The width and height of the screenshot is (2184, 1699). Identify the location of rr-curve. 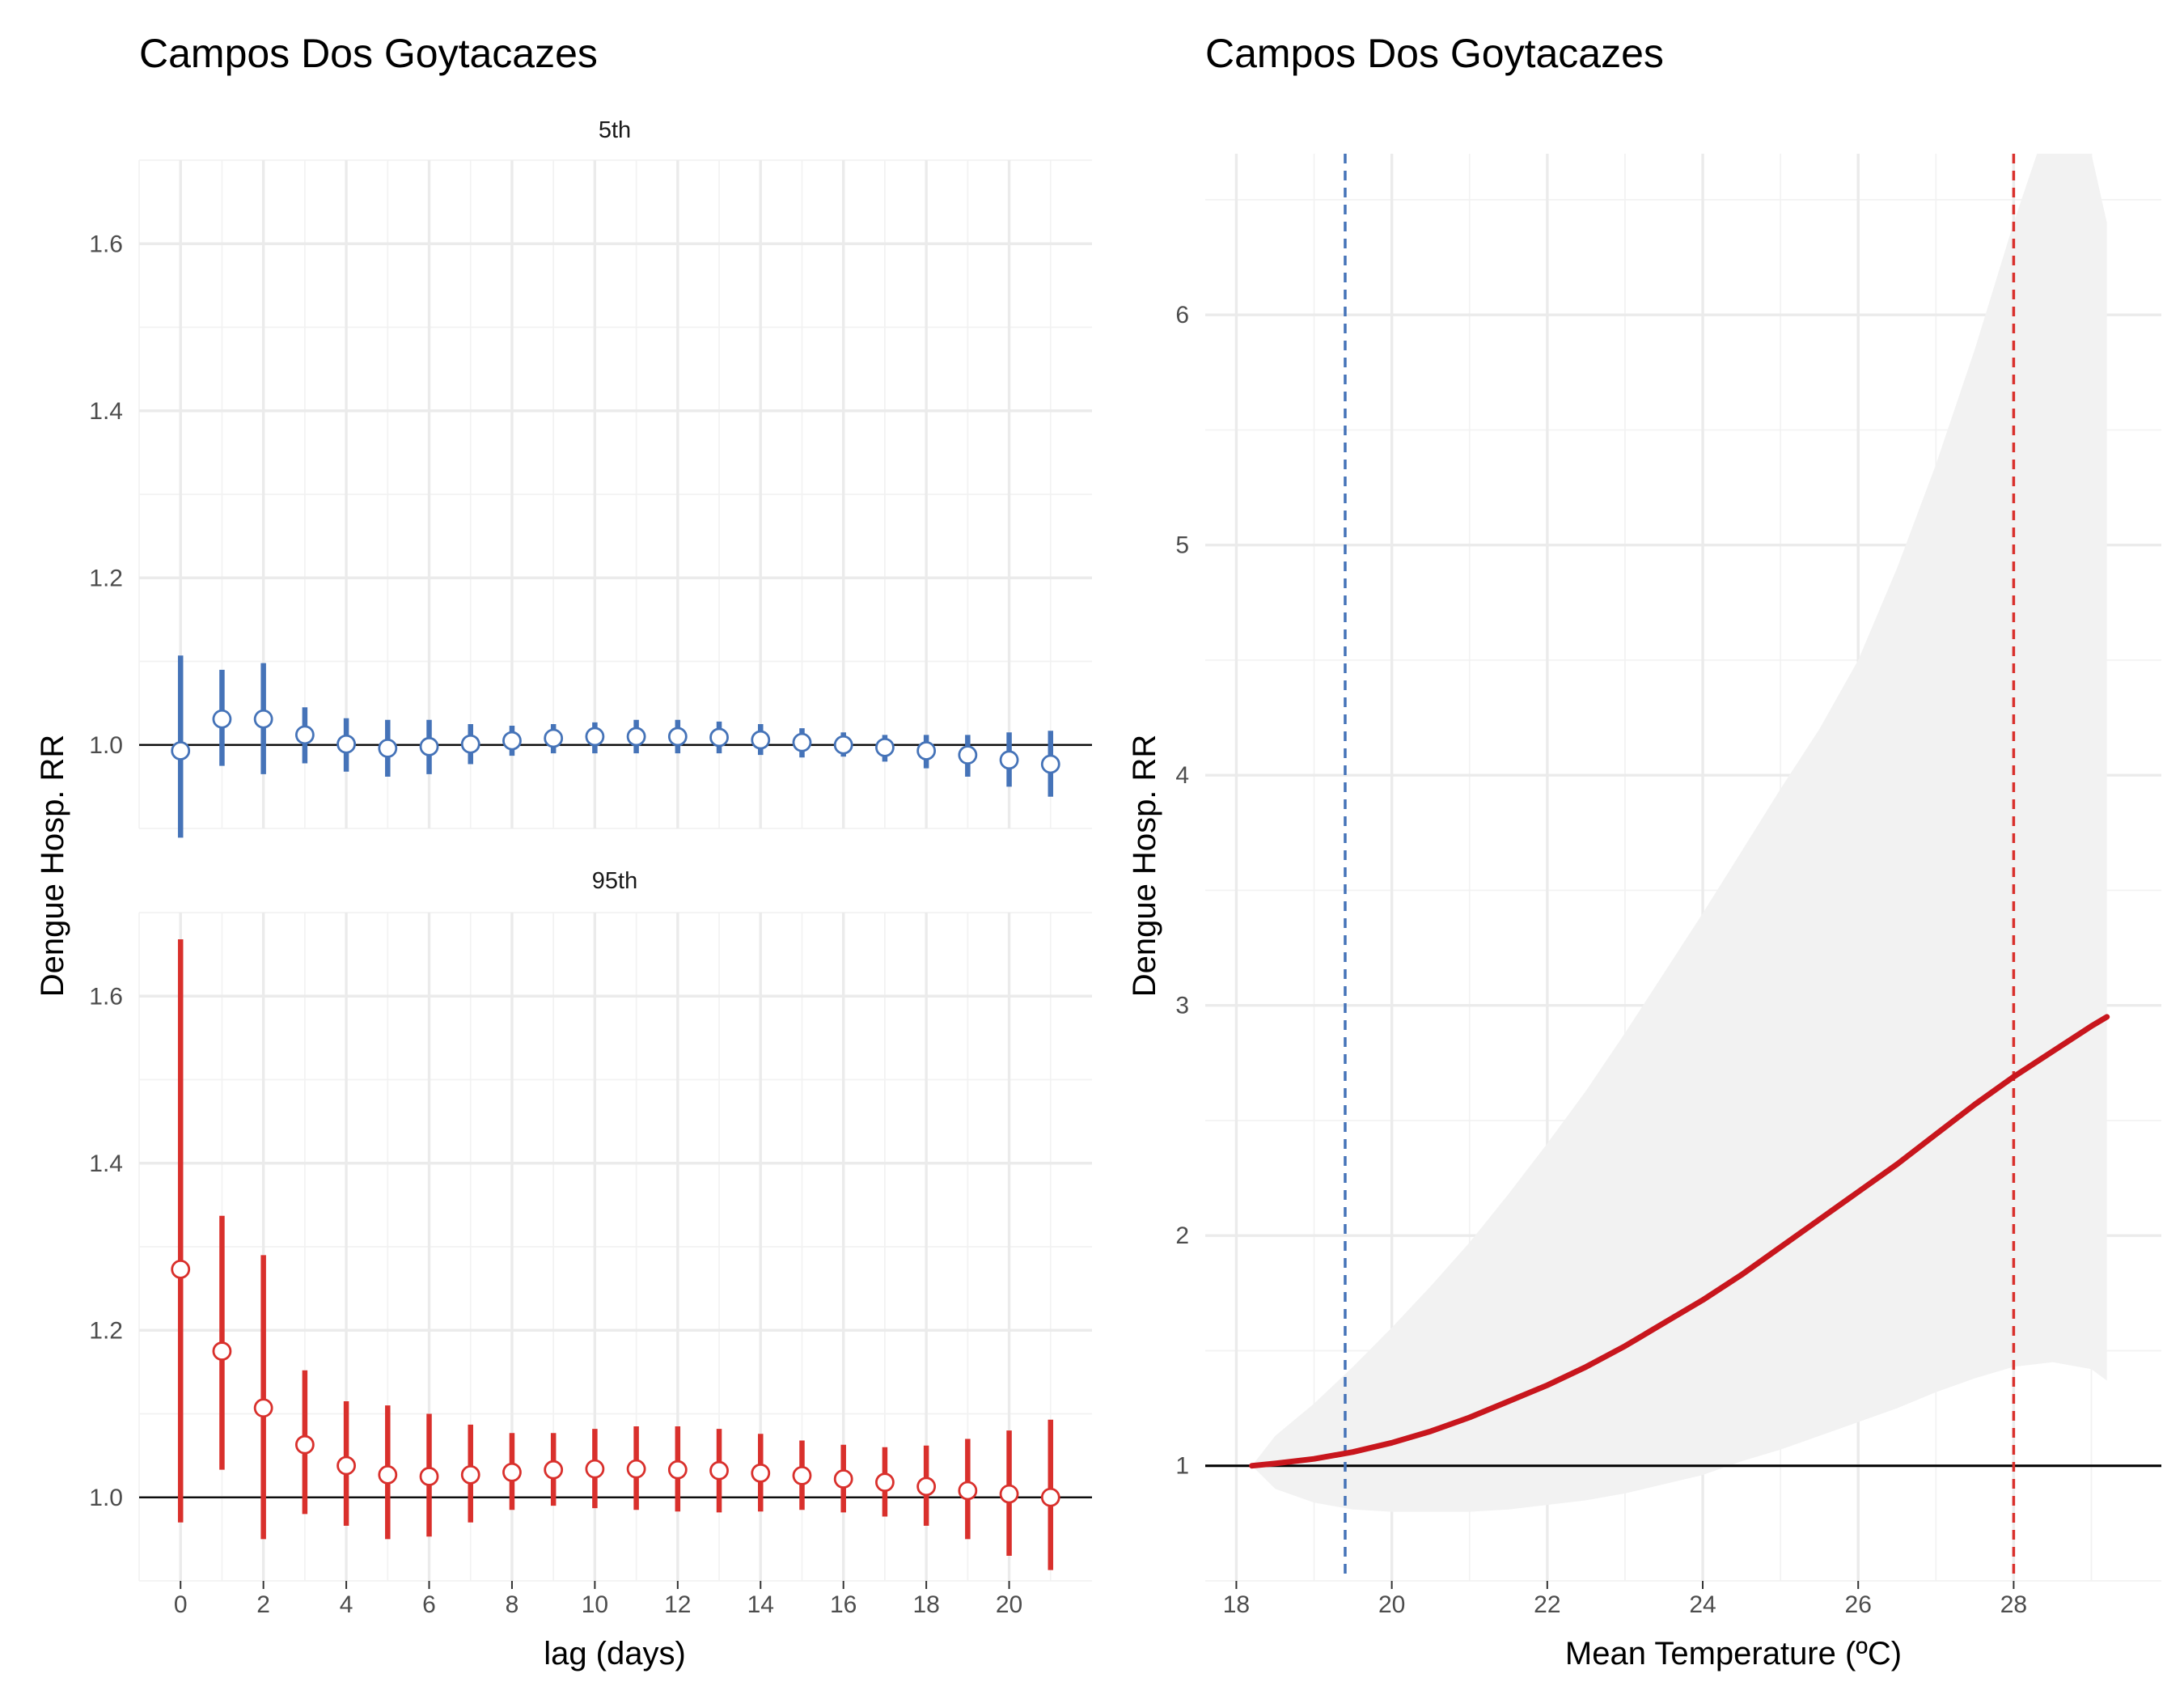
(1679, 1241).